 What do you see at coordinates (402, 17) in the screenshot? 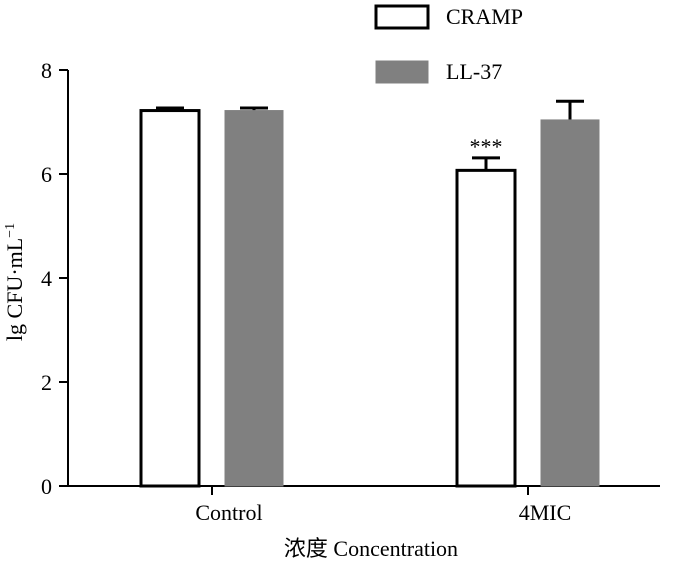
I see `legend-swatch-cramp` at bounding box center [402, 17].